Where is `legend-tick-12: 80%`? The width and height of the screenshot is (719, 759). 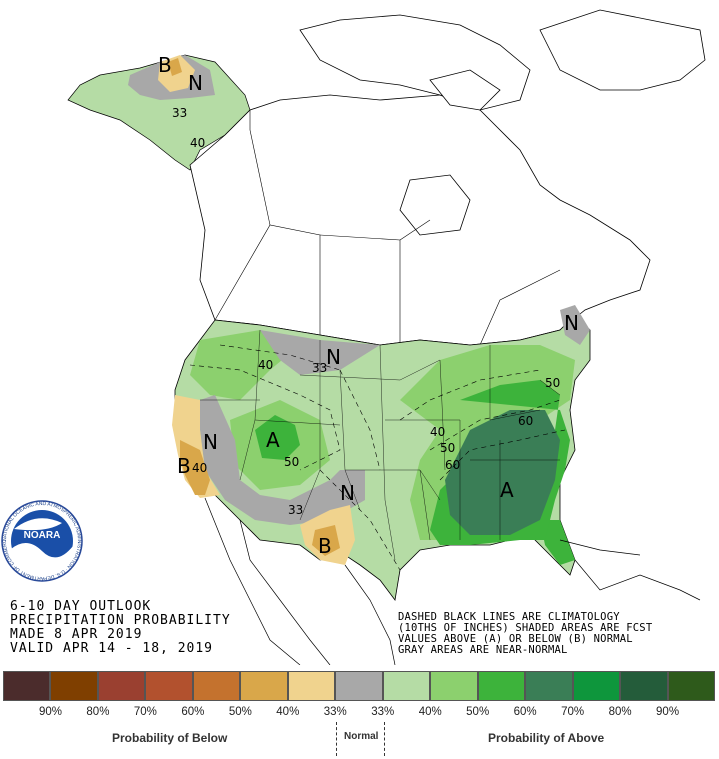
legend-tick-12: 80% is located at coordinates (620, 712).